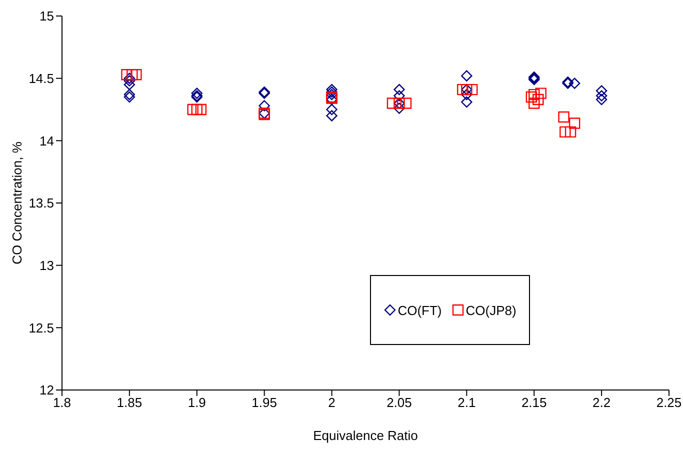 Image resolution: width=683 pixels, height=452 pixels. Describe the element at coordinates (601, 402) in the screenshot. I see `x-tick-label: 2.2` at that location.